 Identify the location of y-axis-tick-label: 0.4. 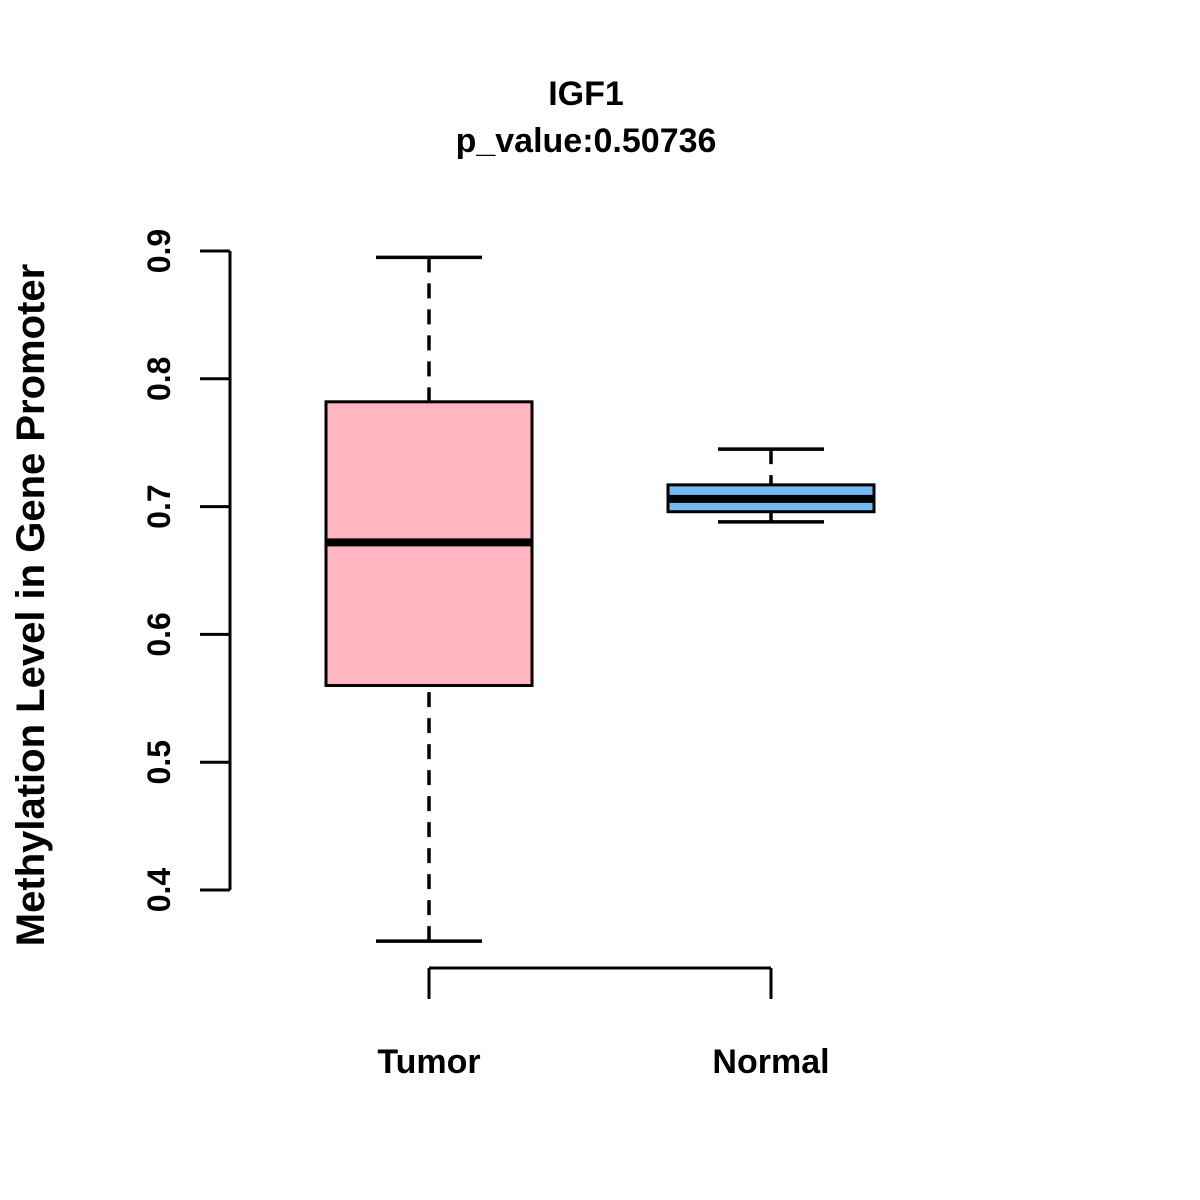
(159, 890).